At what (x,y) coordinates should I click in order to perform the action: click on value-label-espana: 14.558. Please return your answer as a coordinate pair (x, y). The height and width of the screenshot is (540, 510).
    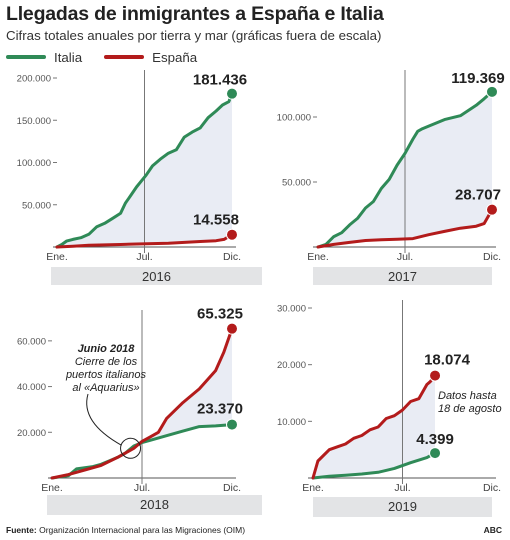
    Looking at the image, I should click on (216, 220).